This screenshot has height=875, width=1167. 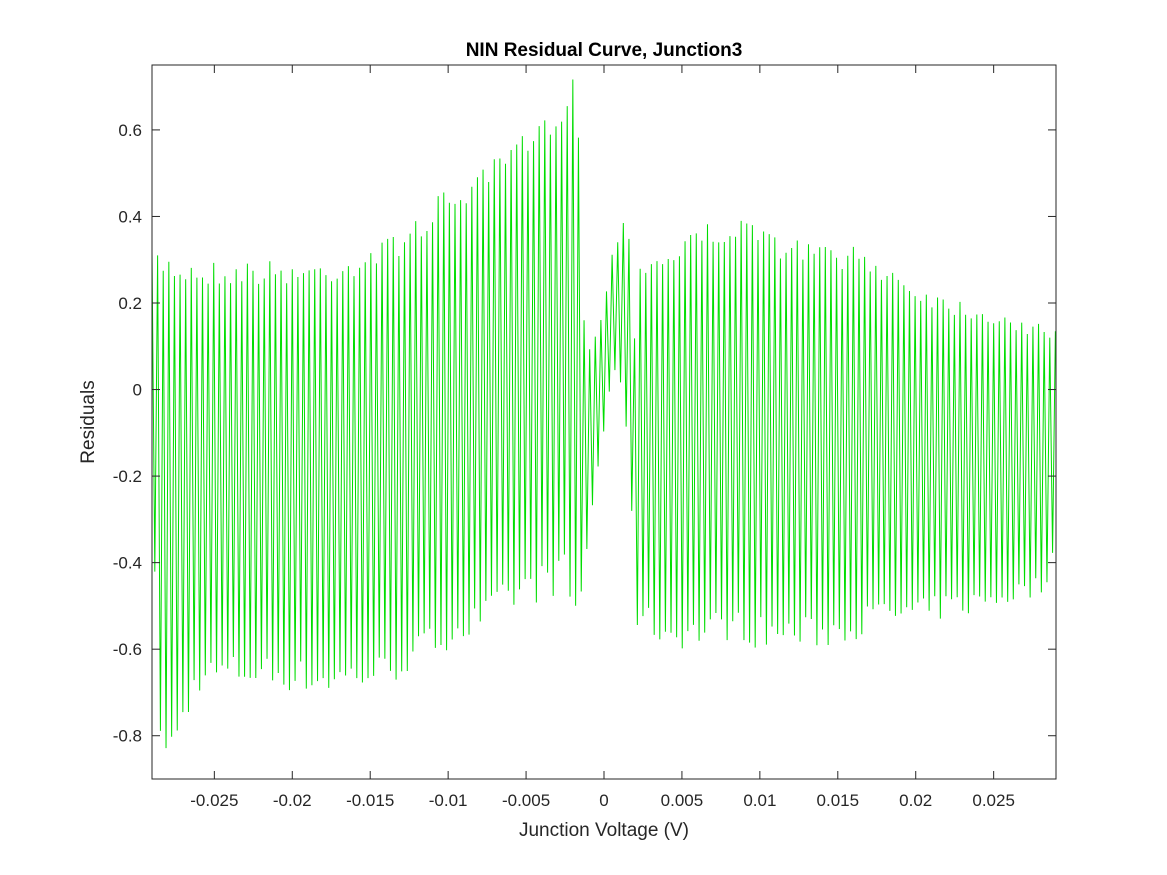 What do you see at coordinates (130, 303) in the screenshot?
I see `y-tick-label: 0.2` at bounding box center [130, 303].